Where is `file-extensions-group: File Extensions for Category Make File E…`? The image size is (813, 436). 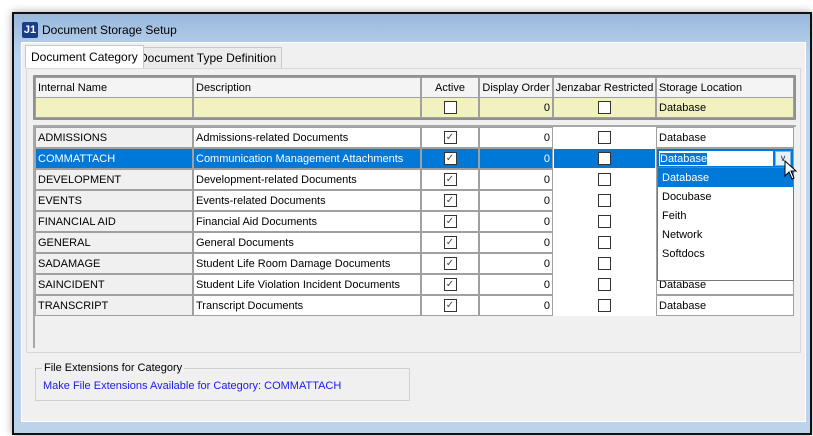 file-extensions-group: File Extensions for Category Make File E… is located at coordinates (222, 381).